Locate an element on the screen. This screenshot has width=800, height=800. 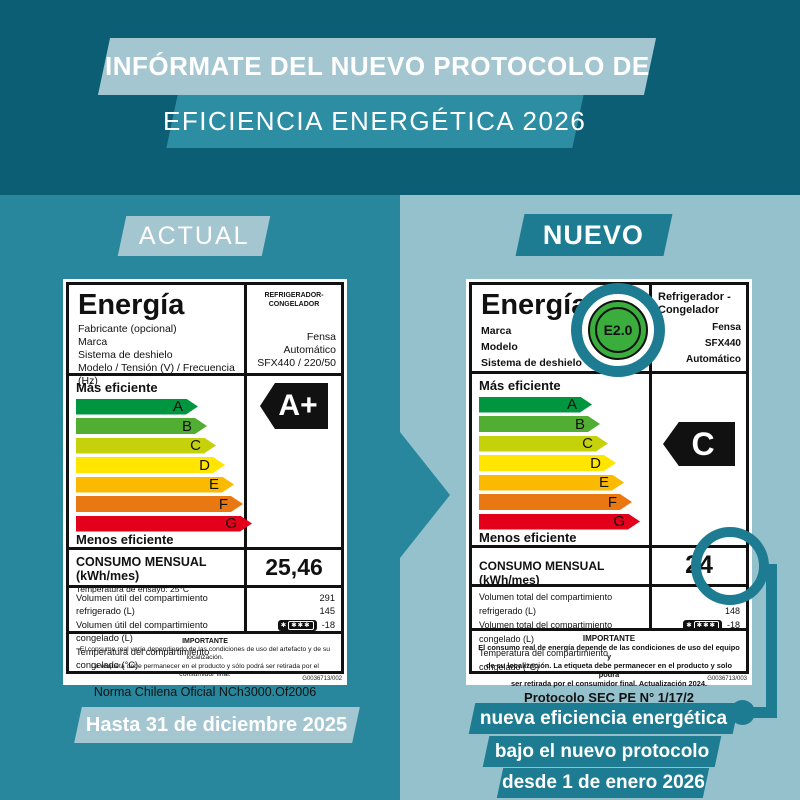
appliance-category: REFRIGERADOR-CONGELADOR is located at coordinates (294, 300).